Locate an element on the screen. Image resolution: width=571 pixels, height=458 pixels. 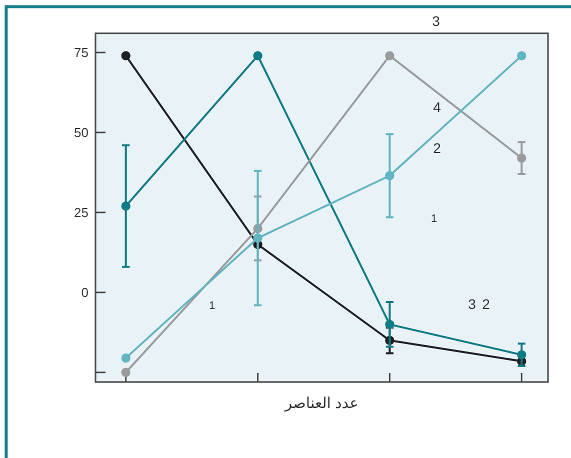
annotation: 4 is located at coordinates (437, 106).